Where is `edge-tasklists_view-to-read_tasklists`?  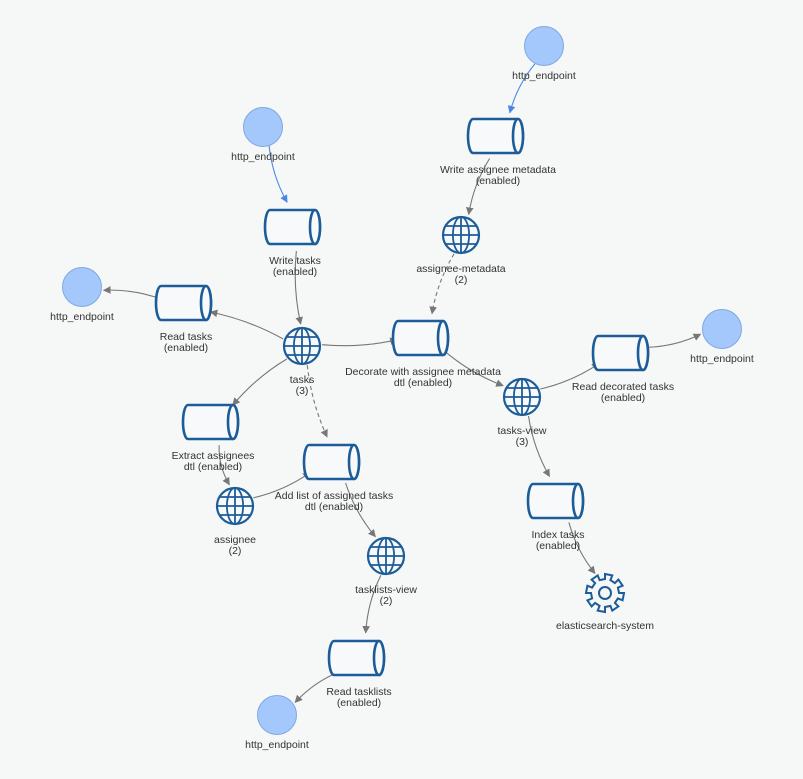 edge-tasklists_view-to-read_tasklists is located at coordinates (372, 604).